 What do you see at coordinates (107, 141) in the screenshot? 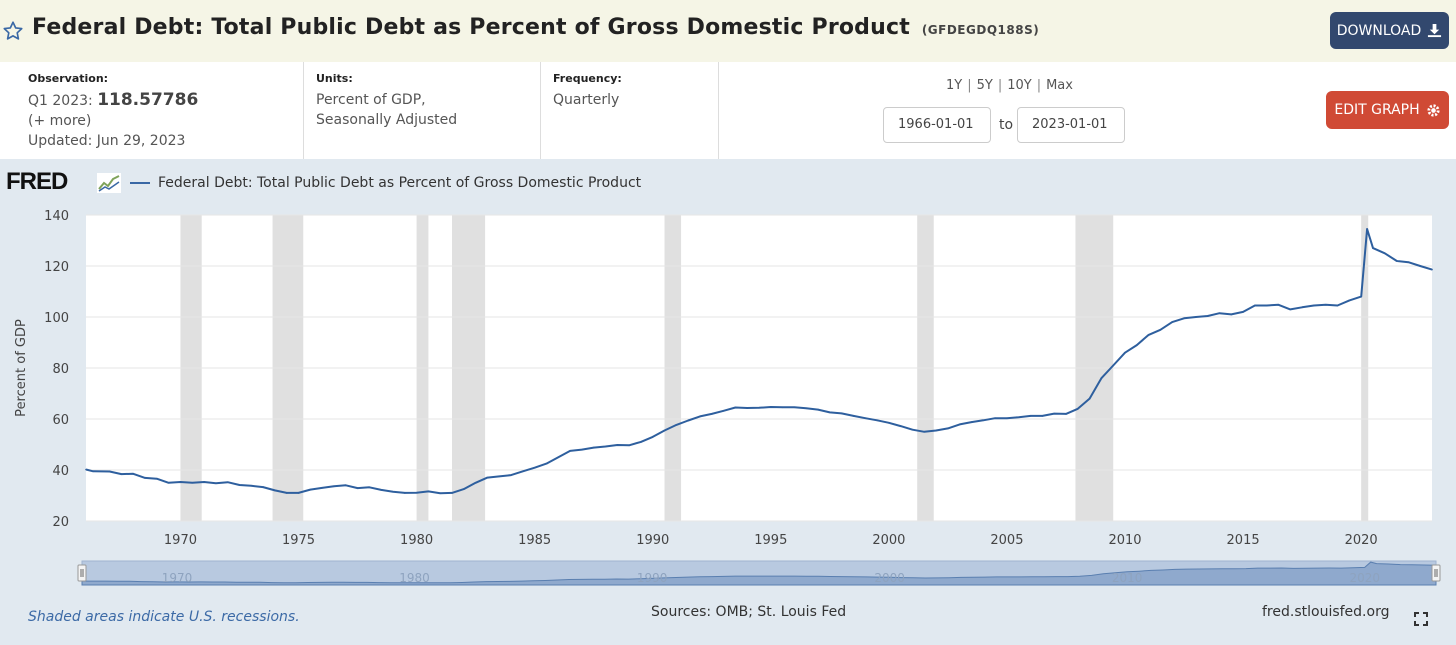
I see `updated-date: Updated: Jun 29, 2023` at bounding box center [107, 141].